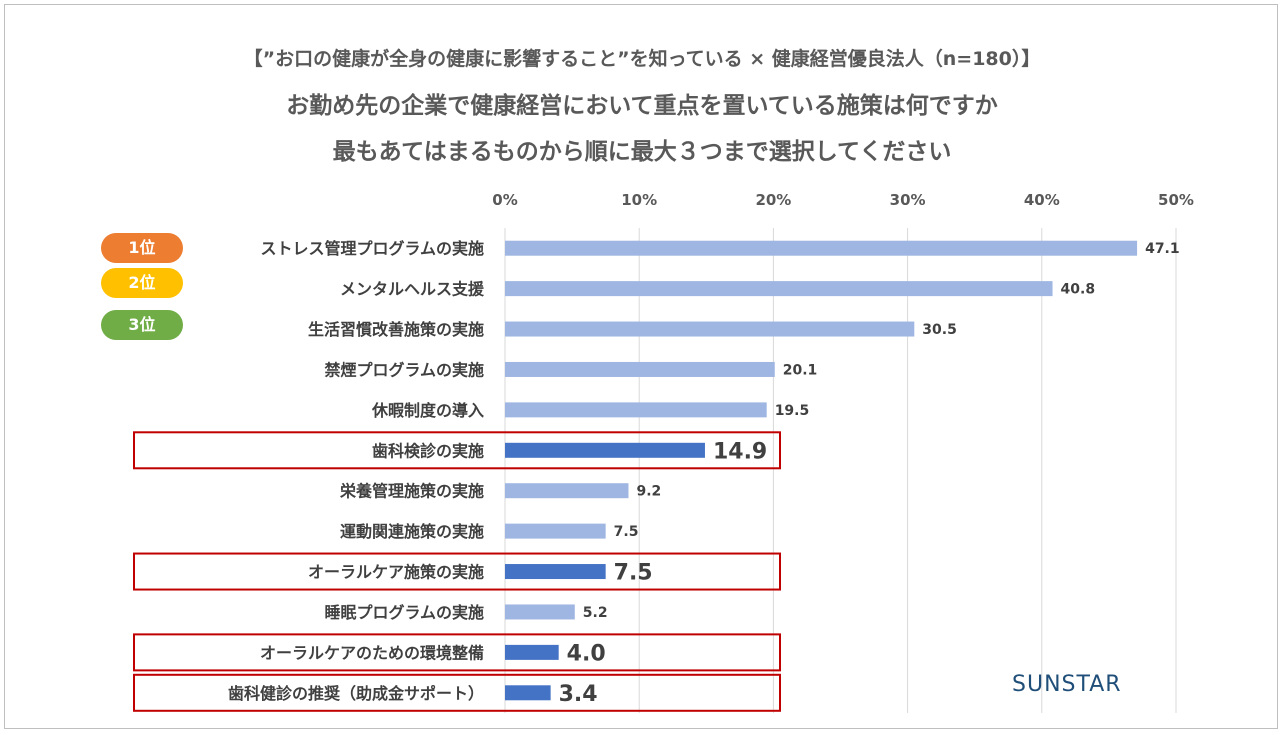 The width and height of the screenshot is (1284, 735). I want to click on category-label: オーラルケア施策の実施, so click(396, 572).